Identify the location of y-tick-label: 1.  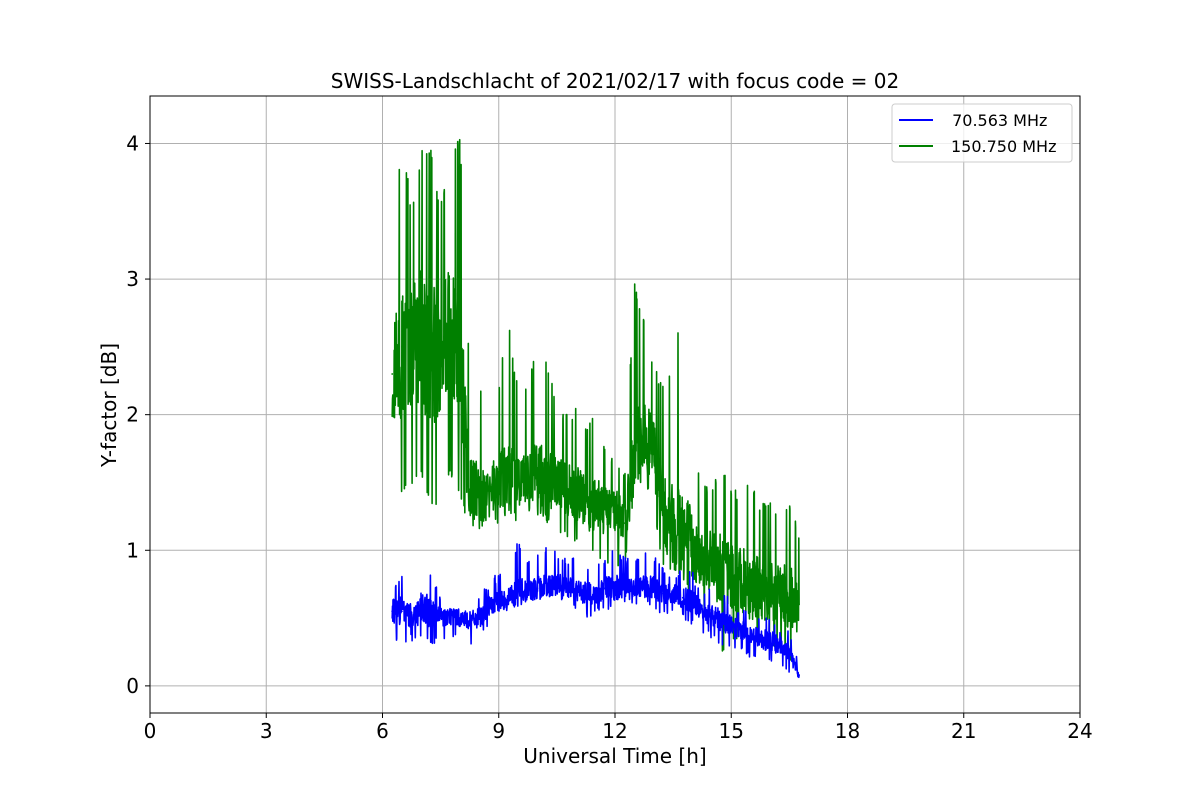
(132, 550).